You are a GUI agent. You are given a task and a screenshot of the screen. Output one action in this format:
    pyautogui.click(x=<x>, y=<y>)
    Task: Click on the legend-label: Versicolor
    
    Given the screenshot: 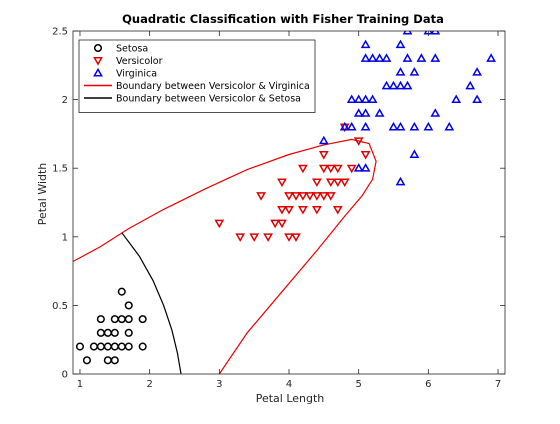 What is the action you would take?
    pyautogui.click(x=139, y=61)
    